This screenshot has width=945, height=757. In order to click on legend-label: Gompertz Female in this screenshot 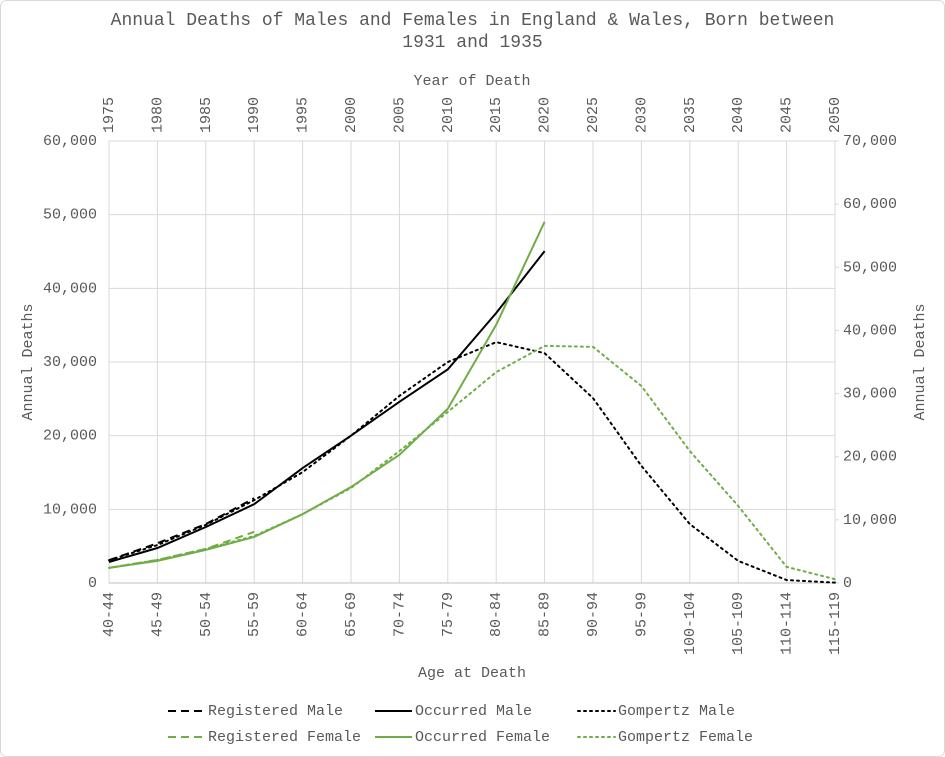, I will do `click(685, 737)`.